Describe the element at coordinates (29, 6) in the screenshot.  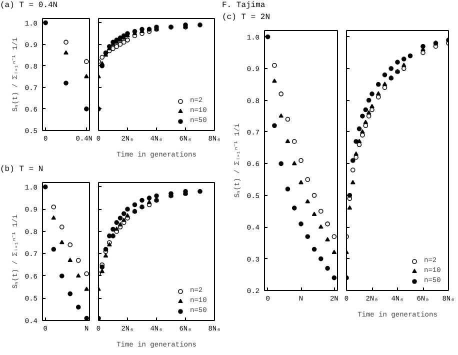
I see `chart-title: (a) T = 0.4N` at that location.